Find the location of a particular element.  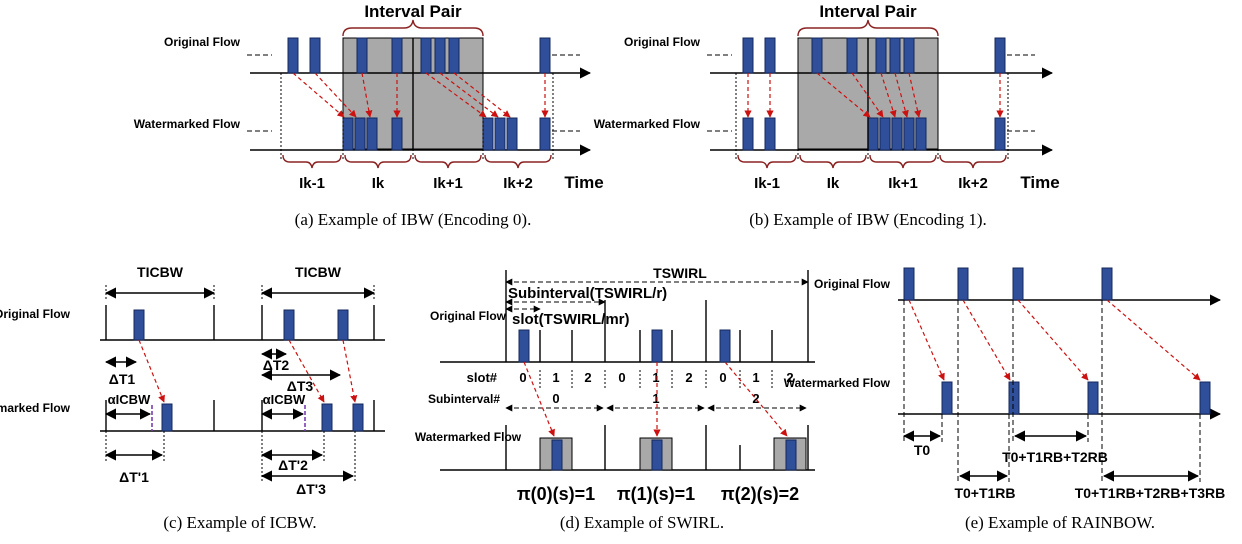

slot-label: slot# is located at coordinates (482, 377).